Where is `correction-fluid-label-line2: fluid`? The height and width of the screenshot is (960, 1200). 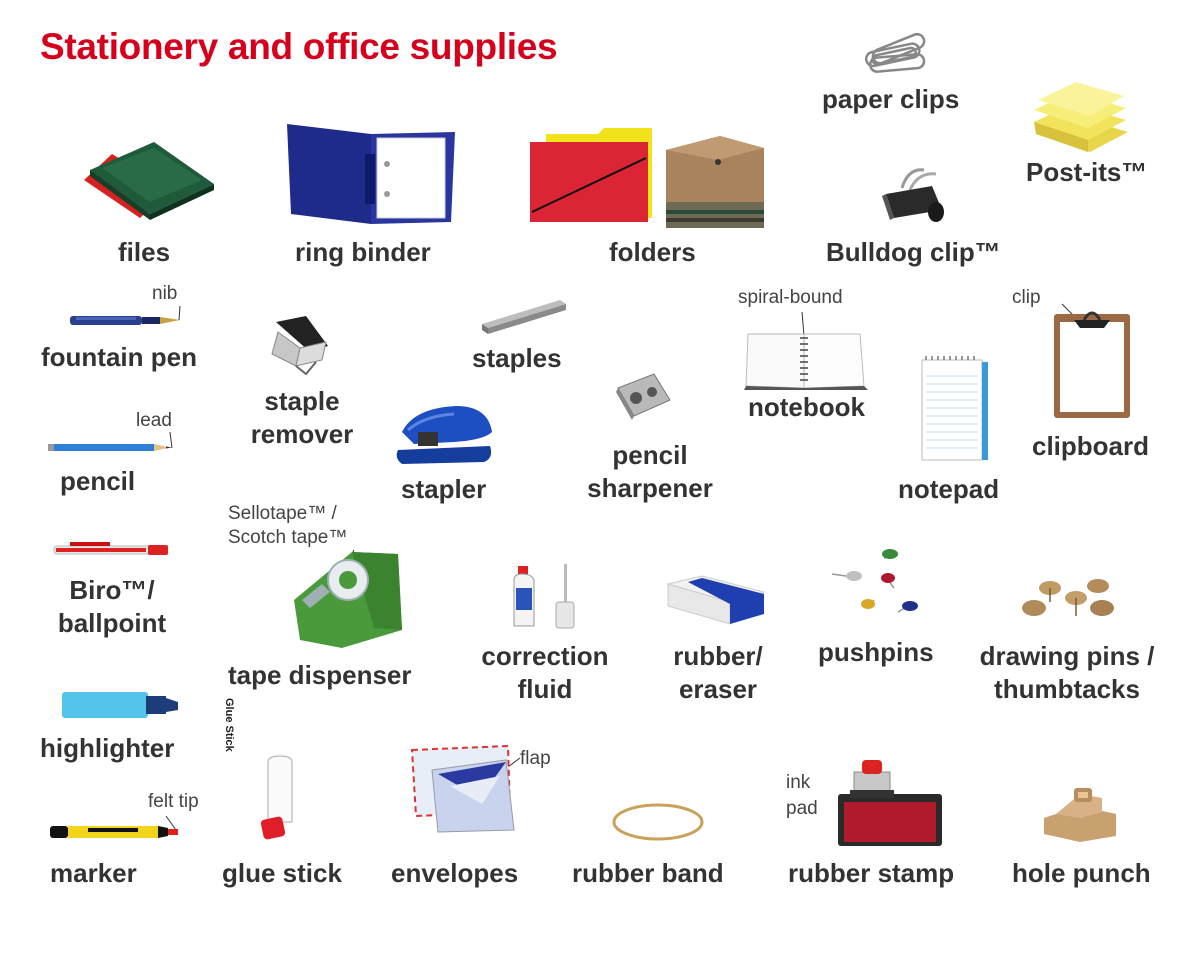
correction-fluid-label-line2: fluid is located at coordinates (545, 689).